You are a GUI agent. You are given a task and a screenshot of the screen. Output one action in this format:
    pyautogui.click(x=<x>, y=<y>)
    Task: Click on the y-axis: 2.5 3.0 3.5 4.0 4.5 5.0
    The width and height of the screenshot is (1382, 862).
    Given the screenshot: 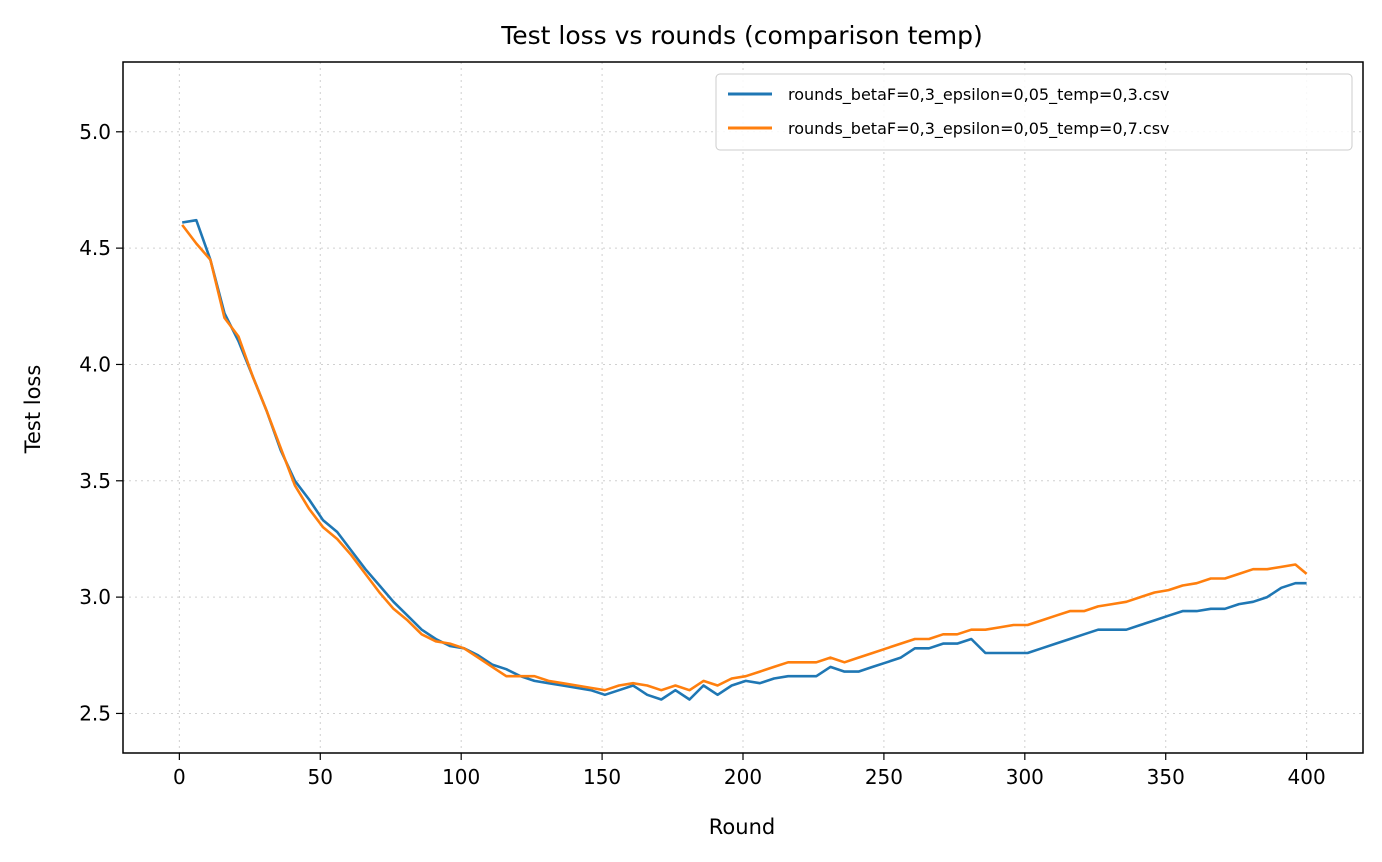 What is the action you would take?
    pyautogui.click(x=101, y=422)
    